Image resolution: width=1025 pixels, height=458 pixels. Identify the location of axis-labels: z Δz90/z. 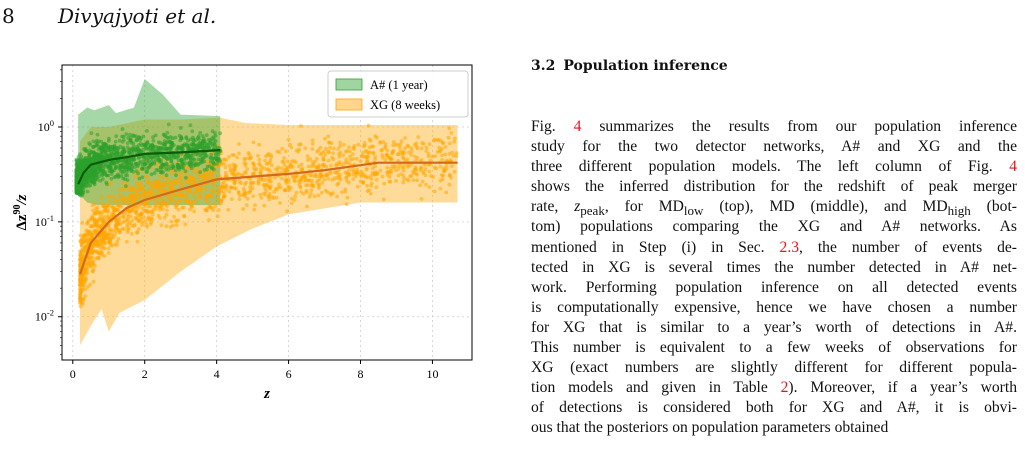
(141, 298).